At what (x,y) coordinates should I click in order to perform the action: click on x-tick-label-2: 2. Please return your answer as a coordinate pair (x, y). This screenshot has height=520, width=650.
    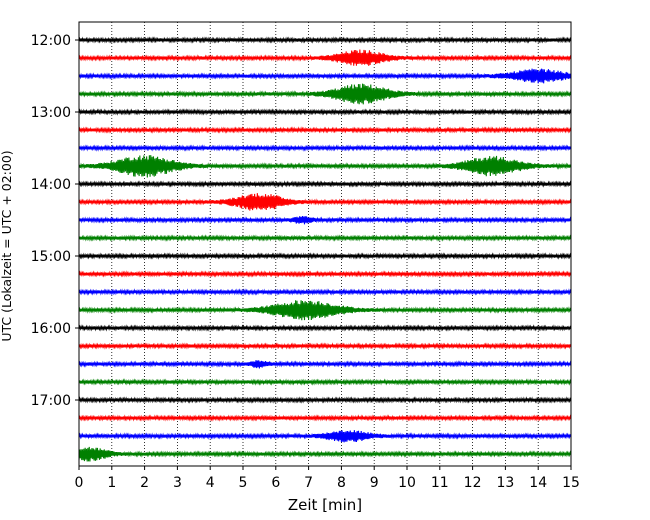
    Looking at the image, I should click on (144, 483).